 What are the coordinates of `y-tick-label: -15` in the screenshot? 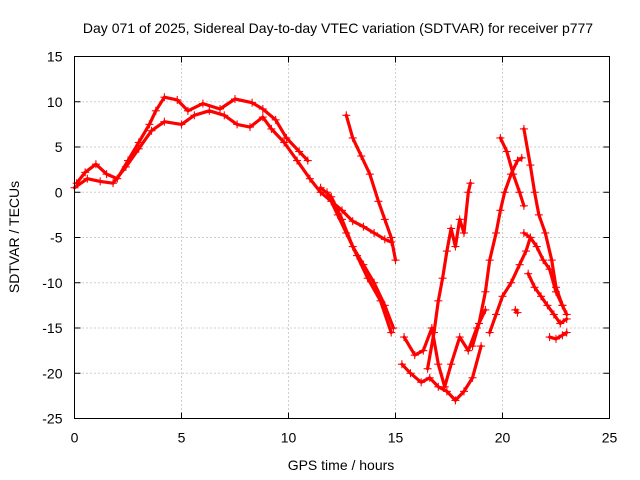 It's located at (52, 328).